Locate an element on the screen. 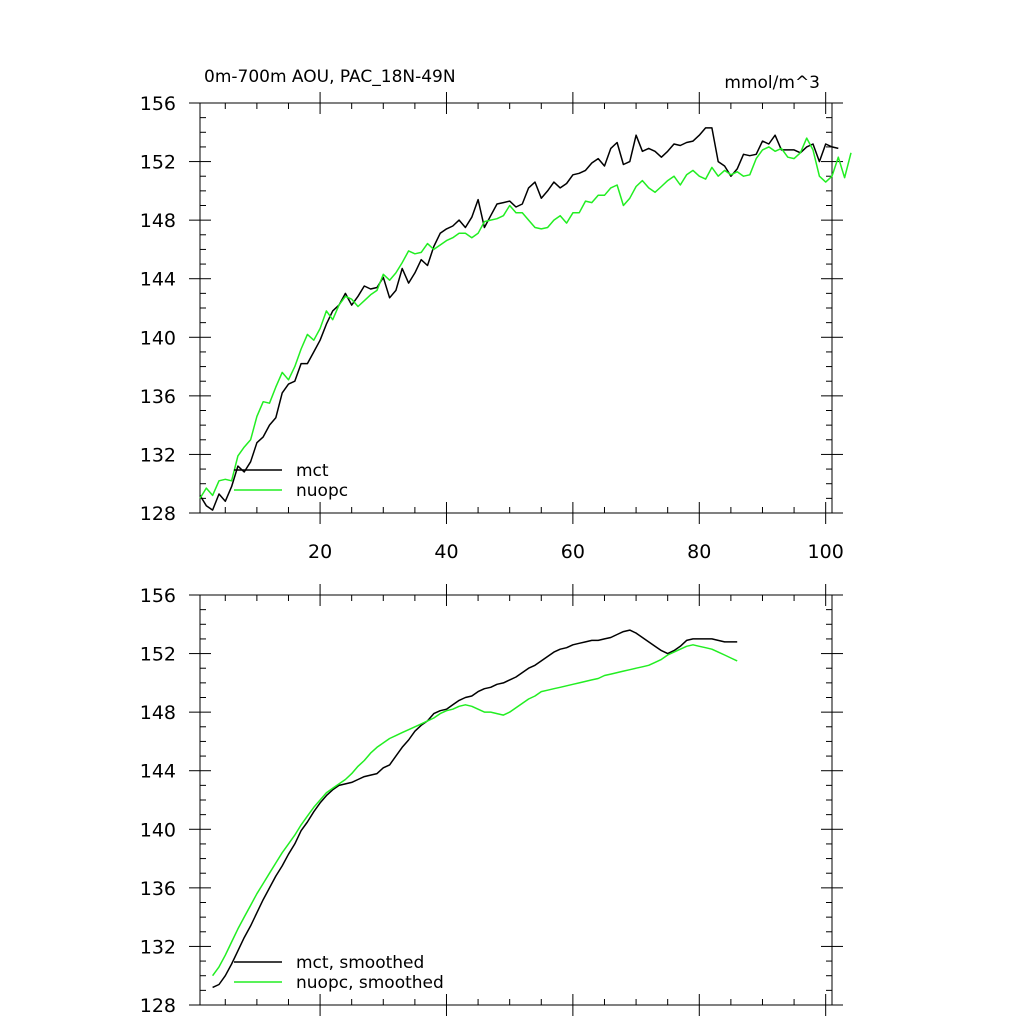 The width and height of the screenshot is (1024, 1024). bottom-y-tick-label: 144 is located at coordinates (158, 772).